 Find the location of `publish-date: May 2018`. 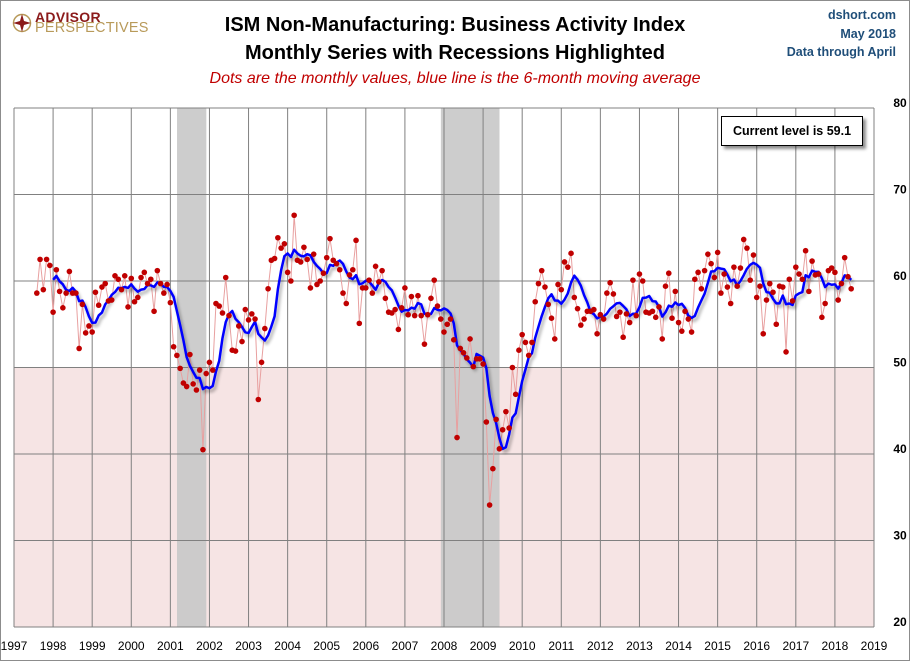

publish-date: May 2018 is located at coordinates (868, 34).